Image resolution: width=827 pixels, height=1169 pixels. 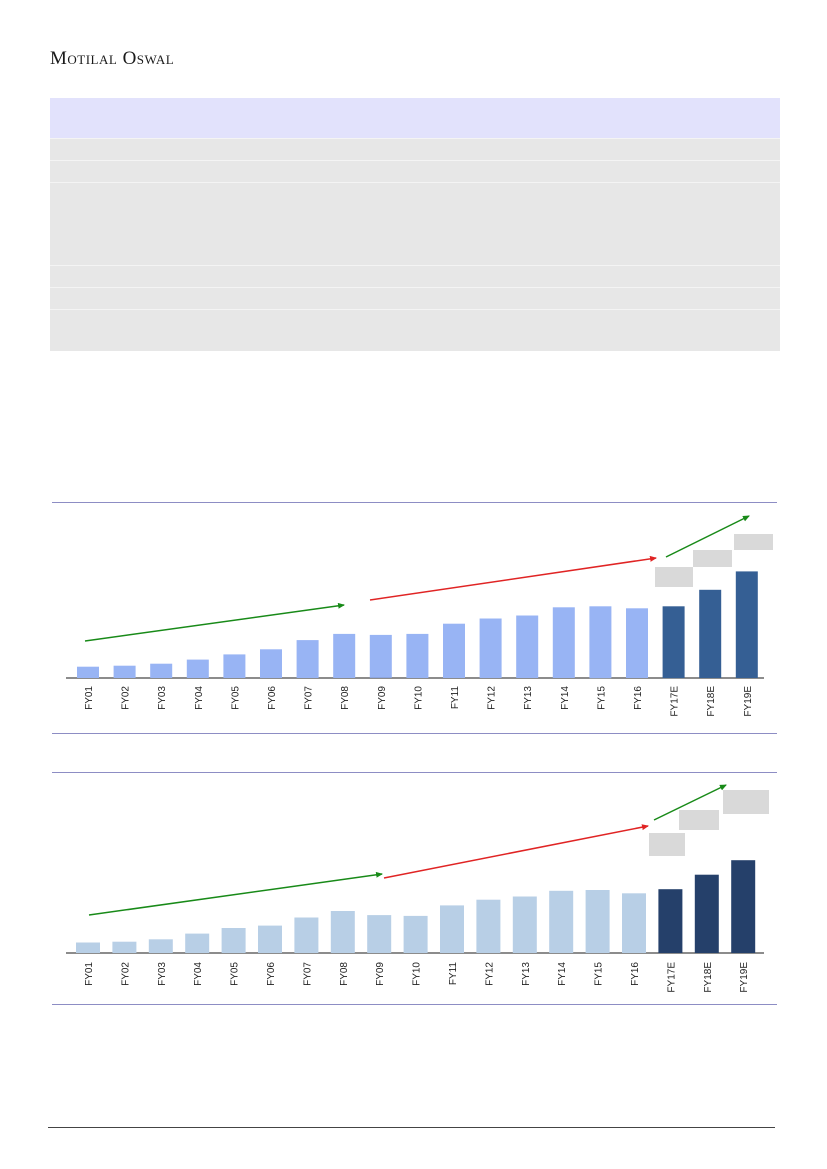 What do you see at coordinates (746, 624) in the screenshot?
I see `chart-1-bar-FY19E` at bounding box center [746, 624].